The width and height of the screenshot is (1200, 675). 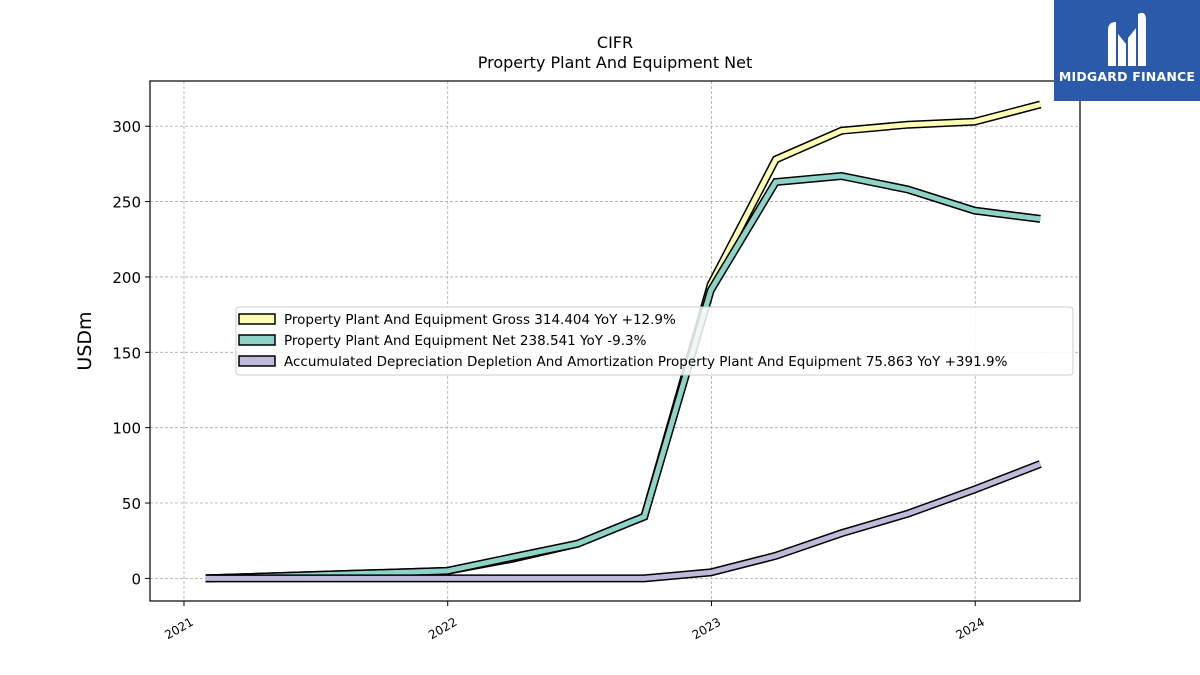 I want to click on midgard-logo-icon, so click(x=1127, y=39).